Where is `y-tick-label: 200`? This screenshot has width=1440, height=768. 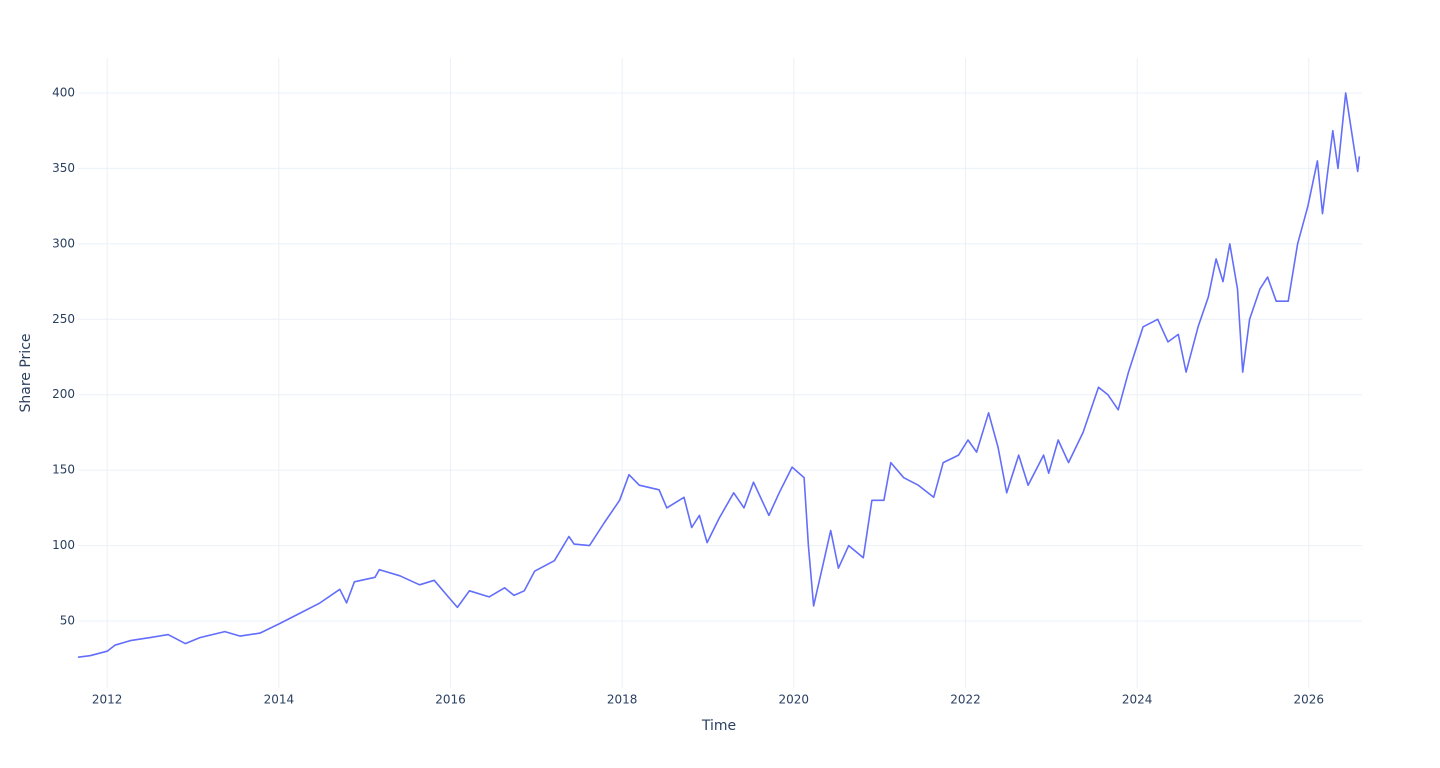
y-tick-label: 200 is located at coordinates (63, 394).